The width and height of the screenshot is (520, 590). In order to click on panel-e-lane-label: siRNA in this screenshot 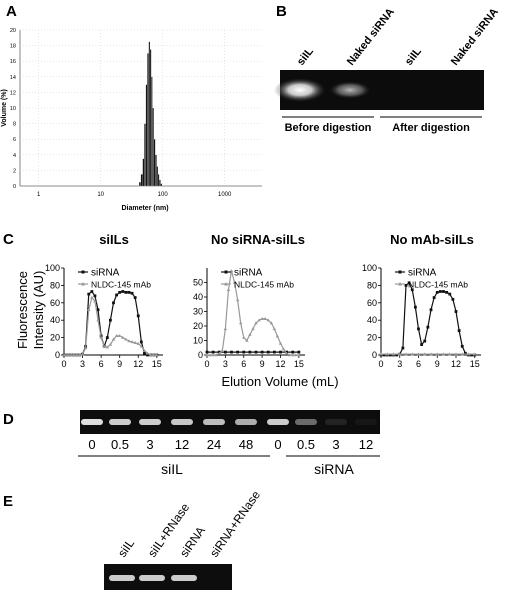, I will do `click(192, 542)`.